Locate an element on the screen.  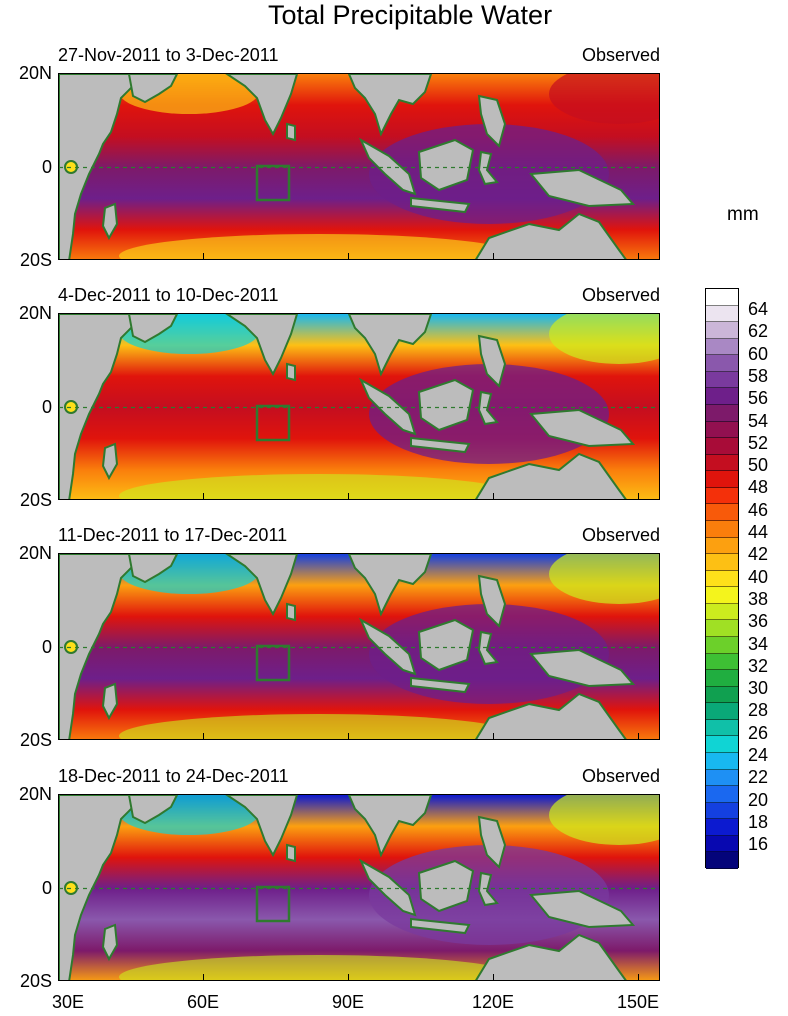
colorbar-label: 64 is located at coordinates (758, 309).